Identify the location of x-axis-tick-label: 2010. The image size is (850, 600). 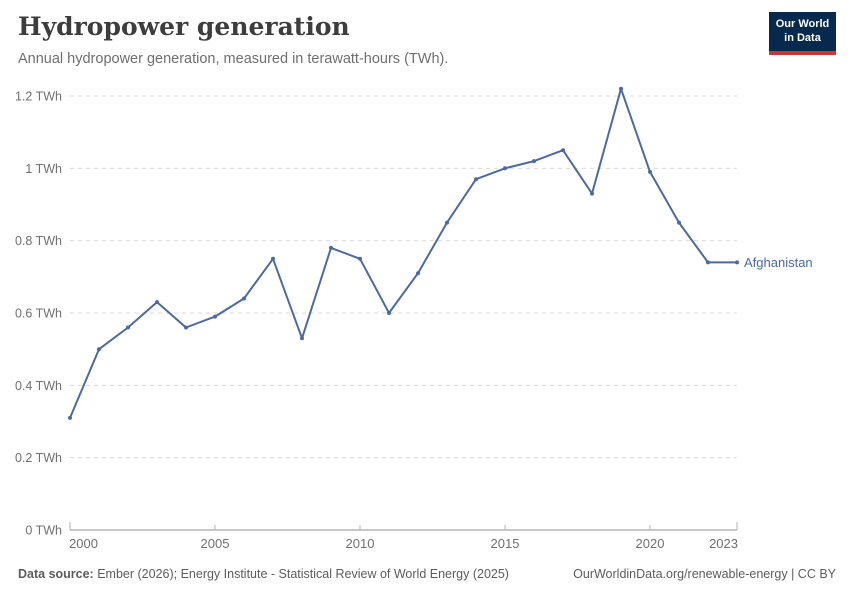
(360, 543).